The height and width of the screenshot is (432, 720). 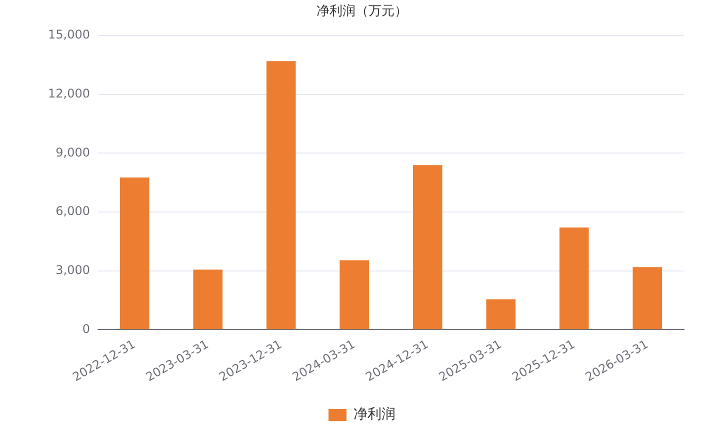 I want to click on y-tick-label: 6,000, so click(x=73, y=211).